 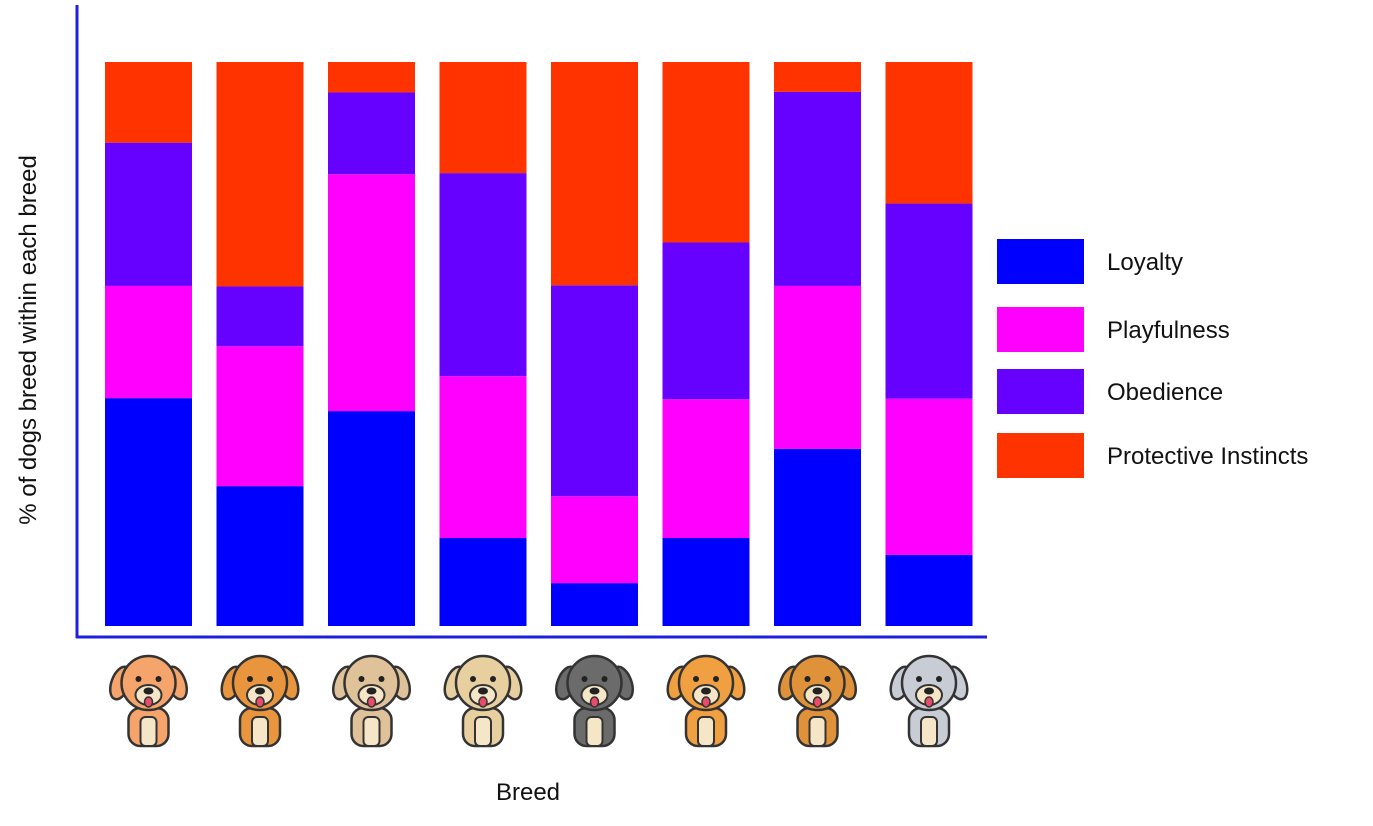 I want to click on breed-icons, so click(x=538, y=701).